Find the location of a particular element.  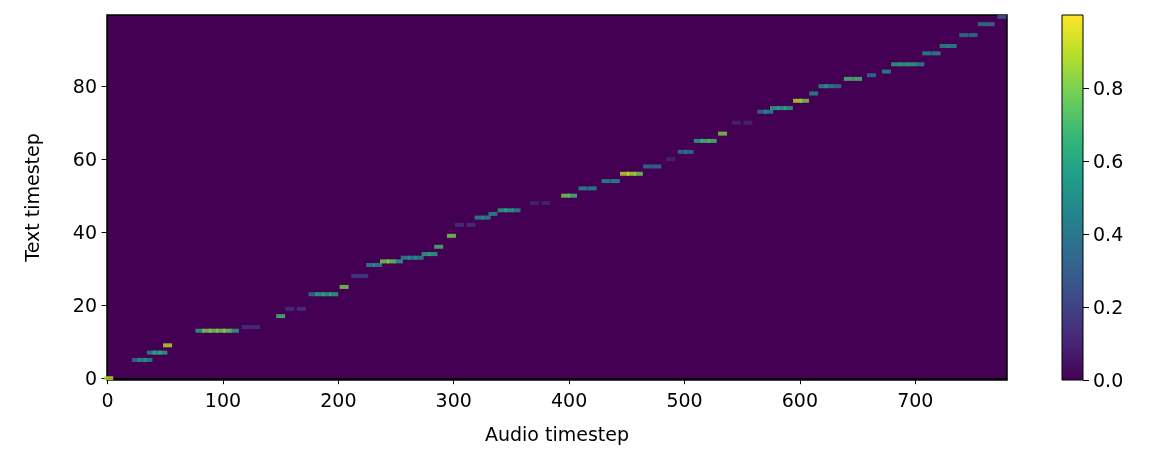

y-tick-label: 20 is located at coordinates (84, 305).